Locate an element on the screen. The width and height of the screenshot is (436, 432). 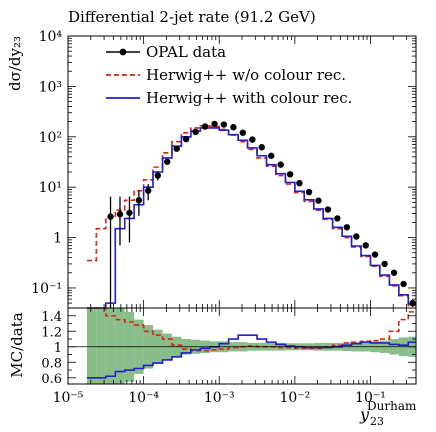
ratio-tick-label: 0.6 is located at coordinates (51, 379).